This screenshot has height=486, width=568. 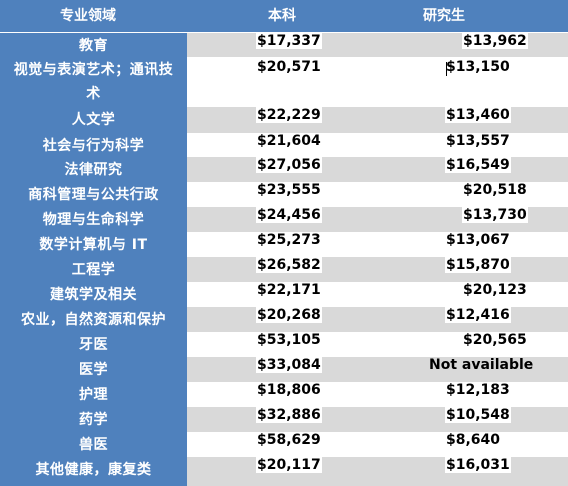 What do you see at coordinates (289, 215) in the screenshot?
I see `undergrad-value: $24,456` at bounding box center [289, 215].